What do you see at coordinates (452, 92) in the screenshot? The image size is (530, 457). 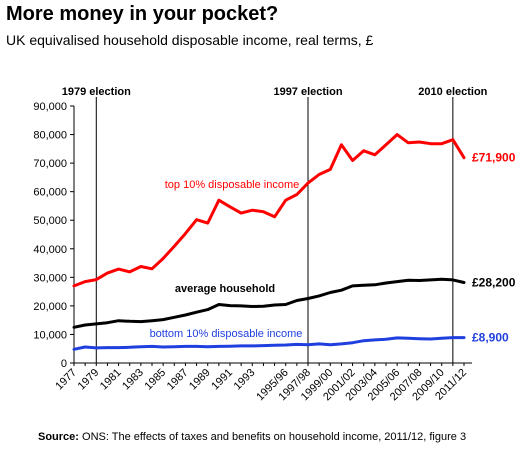 I see `election-label: 2010 election` at bounding box center [452, 92].